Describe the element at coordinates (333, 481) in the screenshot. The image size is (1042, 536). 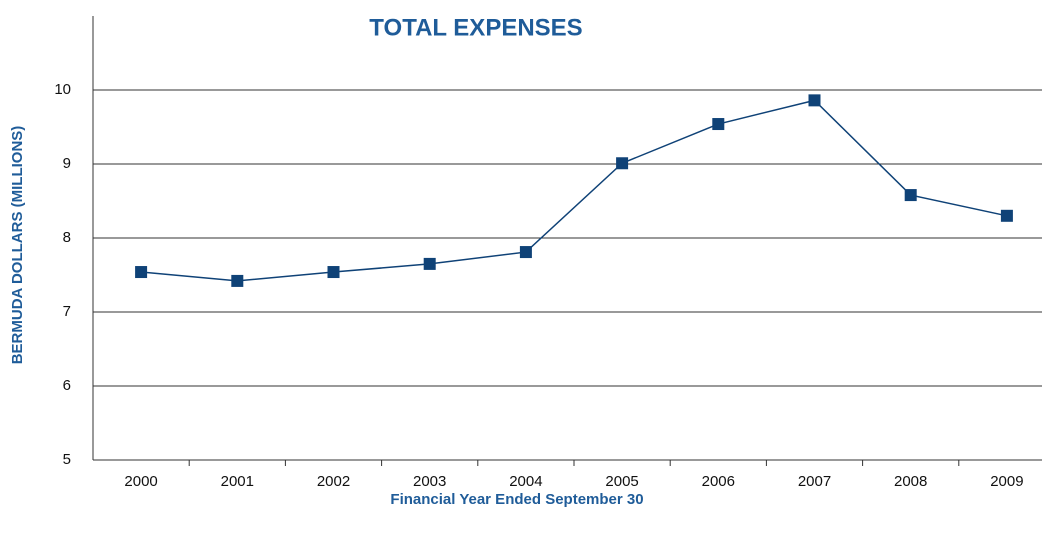
I see `x-tick-label: 2002` at that location.